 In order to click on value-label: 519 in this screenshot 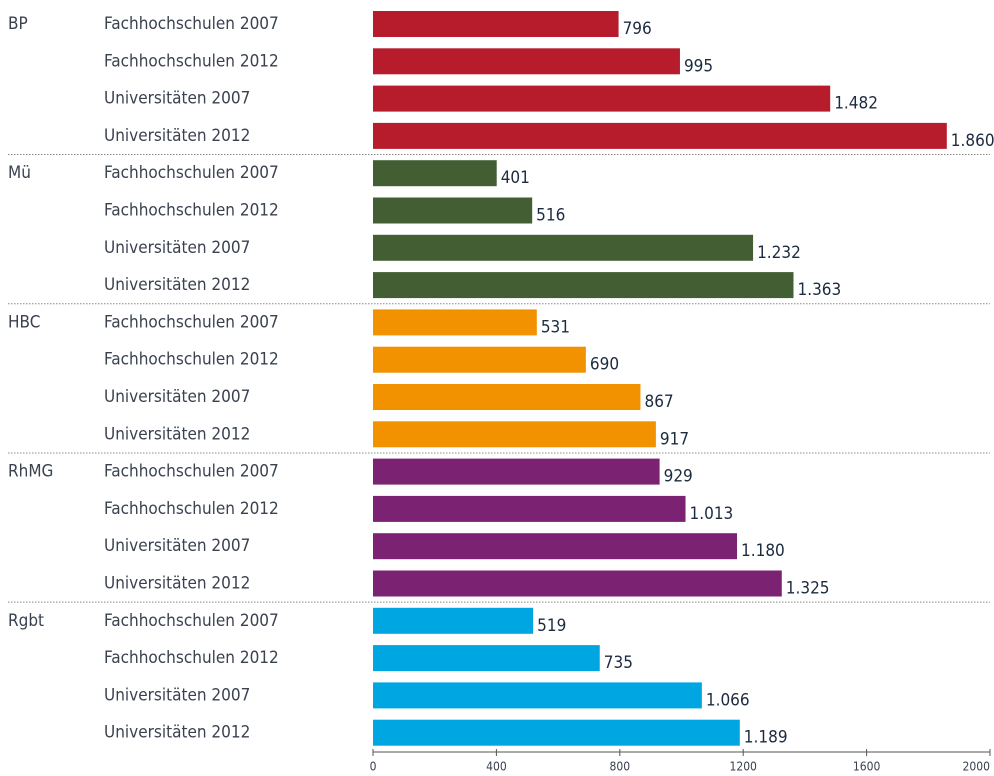, I will do `click(551, 626)`.